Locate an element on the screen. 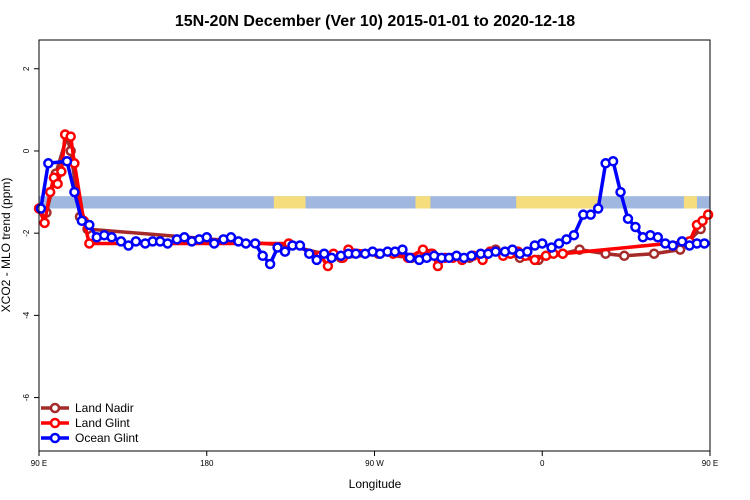  y-axis-label: XCO2 - MLO trend (ppm) is located at coordinates (6, 245).